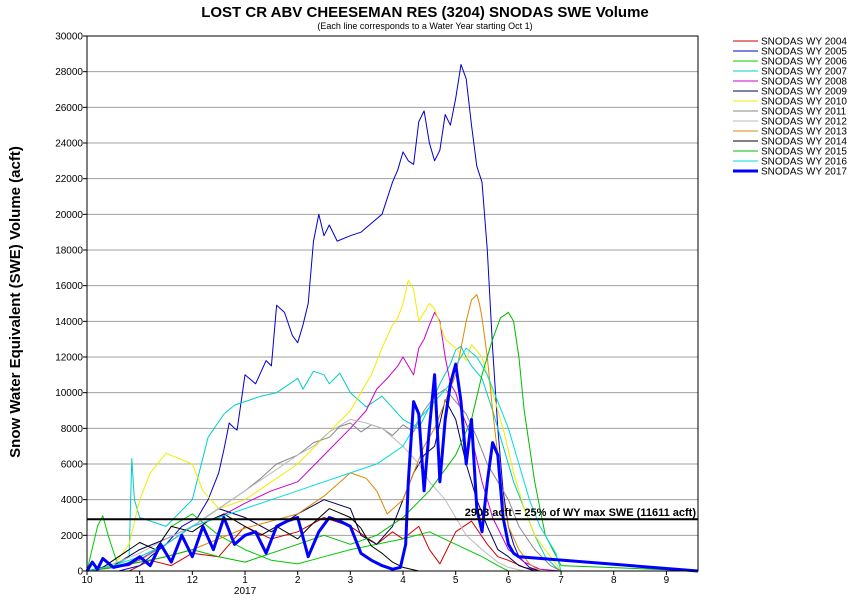  What do you see at coordinates (139, 580) in the screenshot?
I see `x-tick-label: 11` at bounding box center [139, 580].